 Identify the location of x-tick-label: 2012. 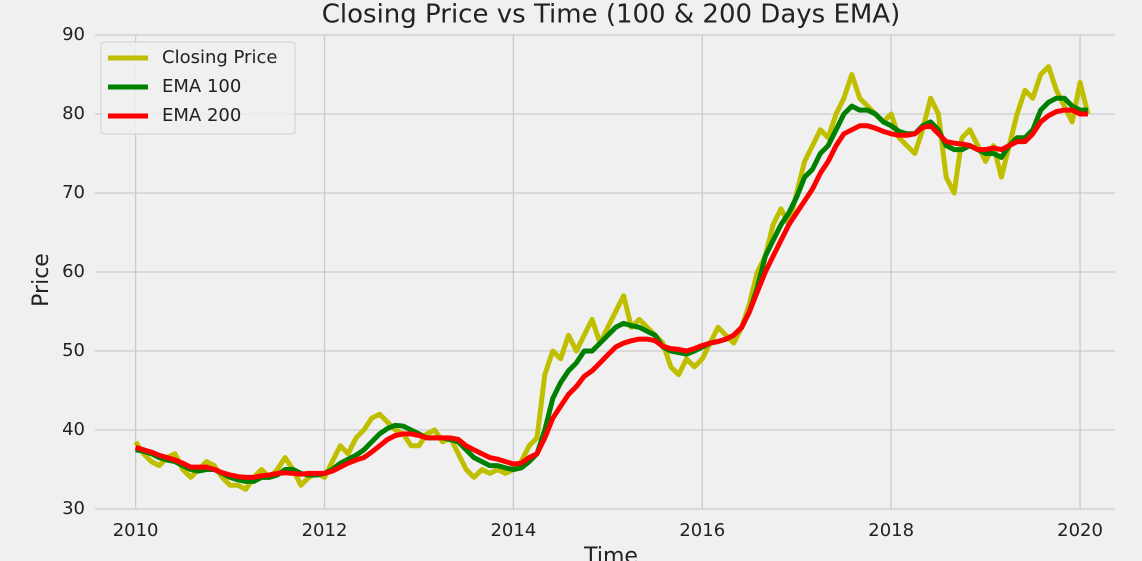
(325, 530).